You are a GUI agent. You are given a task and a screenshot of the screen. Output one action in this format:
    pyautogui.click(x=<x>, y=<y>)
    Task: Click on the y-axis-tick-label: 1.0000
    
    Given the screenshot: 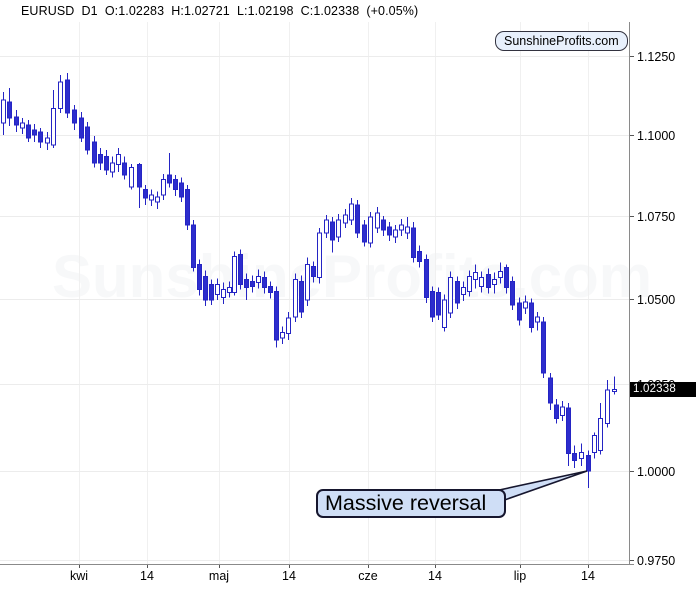 What is the action you would take?
    pyautogui.click(x=656, y=472)
    